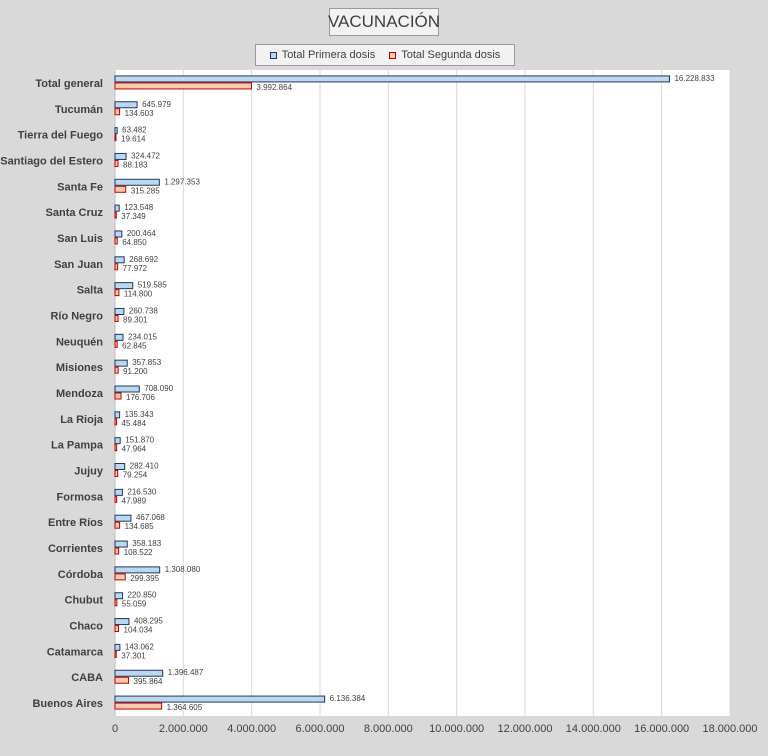  Describe the element at coordinates (76, 316) in the screenshot. I see `category-label: Río Negro` at that location.